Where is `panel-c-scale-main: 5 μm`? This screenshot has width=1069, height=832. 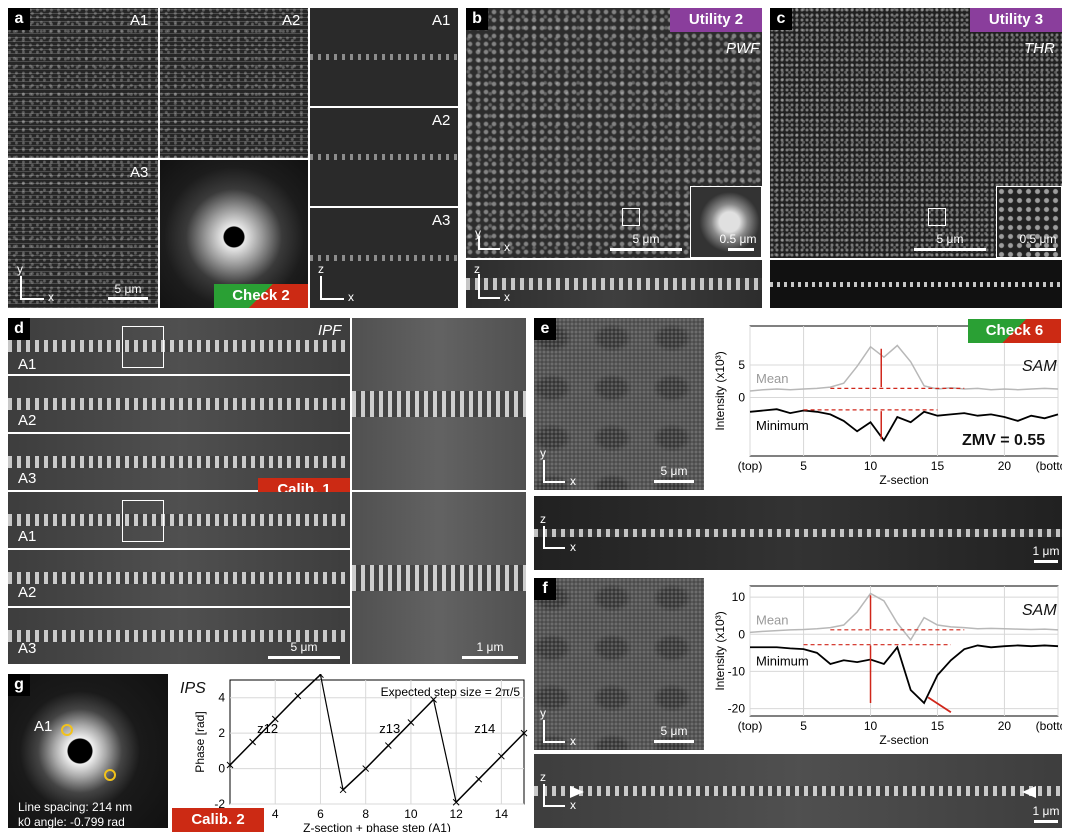 panel-c-scale-main: 5 μm is located at coordinates (950, 239).